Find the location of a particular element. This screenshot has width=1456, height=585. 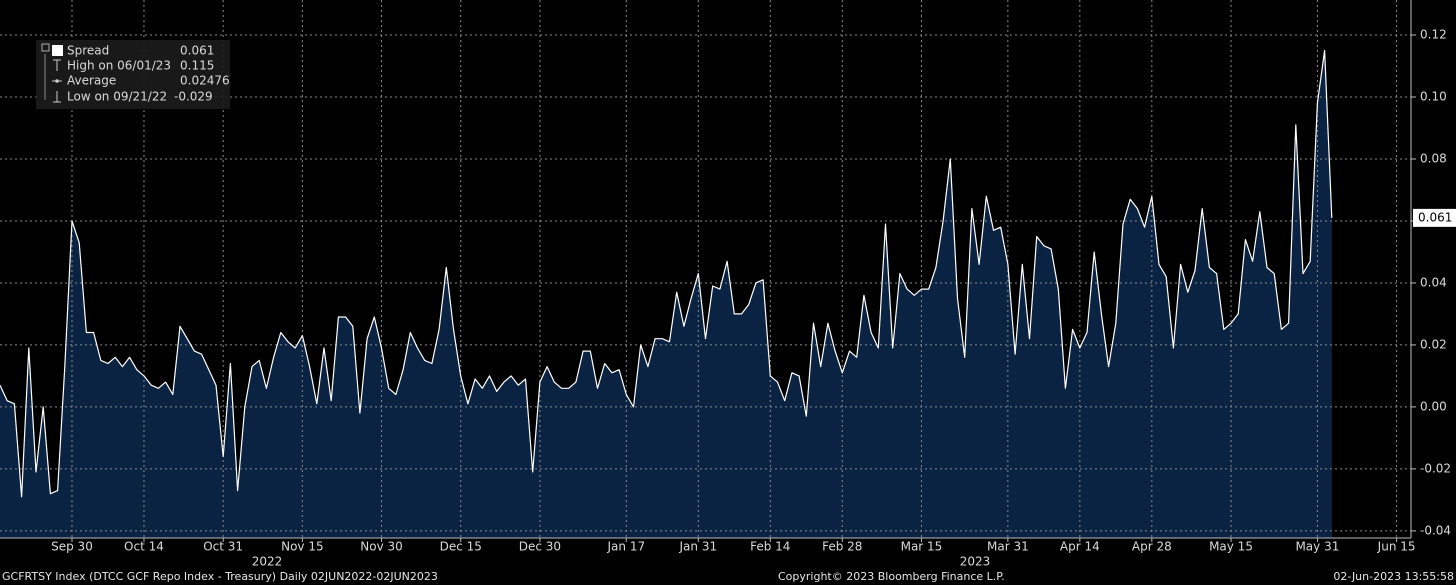

legend-label: Average is located at coordinates (91, 81).